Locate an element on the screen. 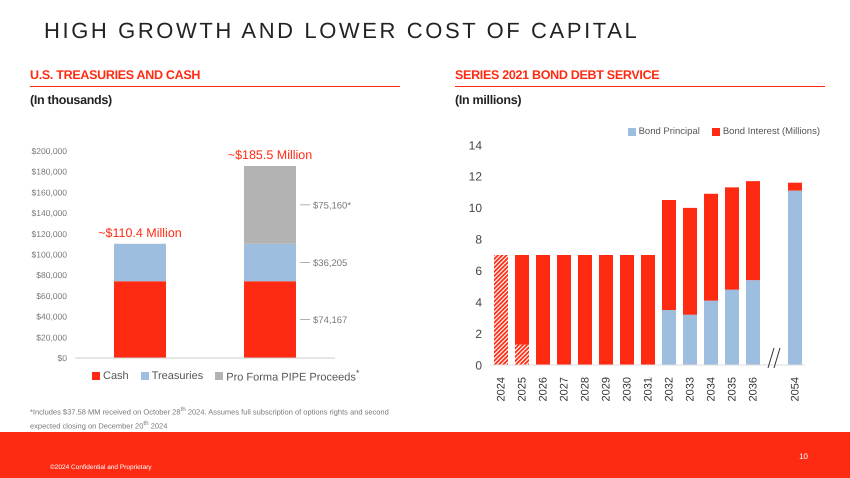 This screenshot has height=478, width=850. y-tick-label: 10 is located at coordinates (475, 208).